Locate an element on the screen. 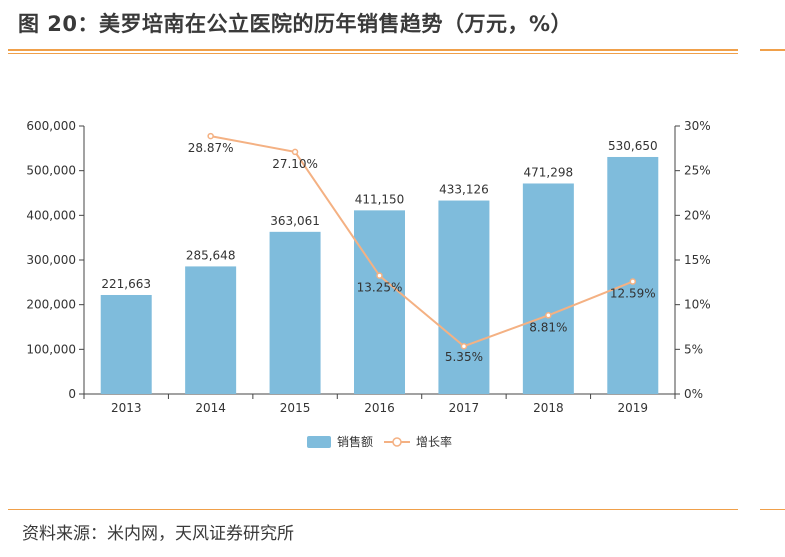 This screenshot has height=557, width=785. y-right-tick-label: 15% is located at coordinates (697, 260).